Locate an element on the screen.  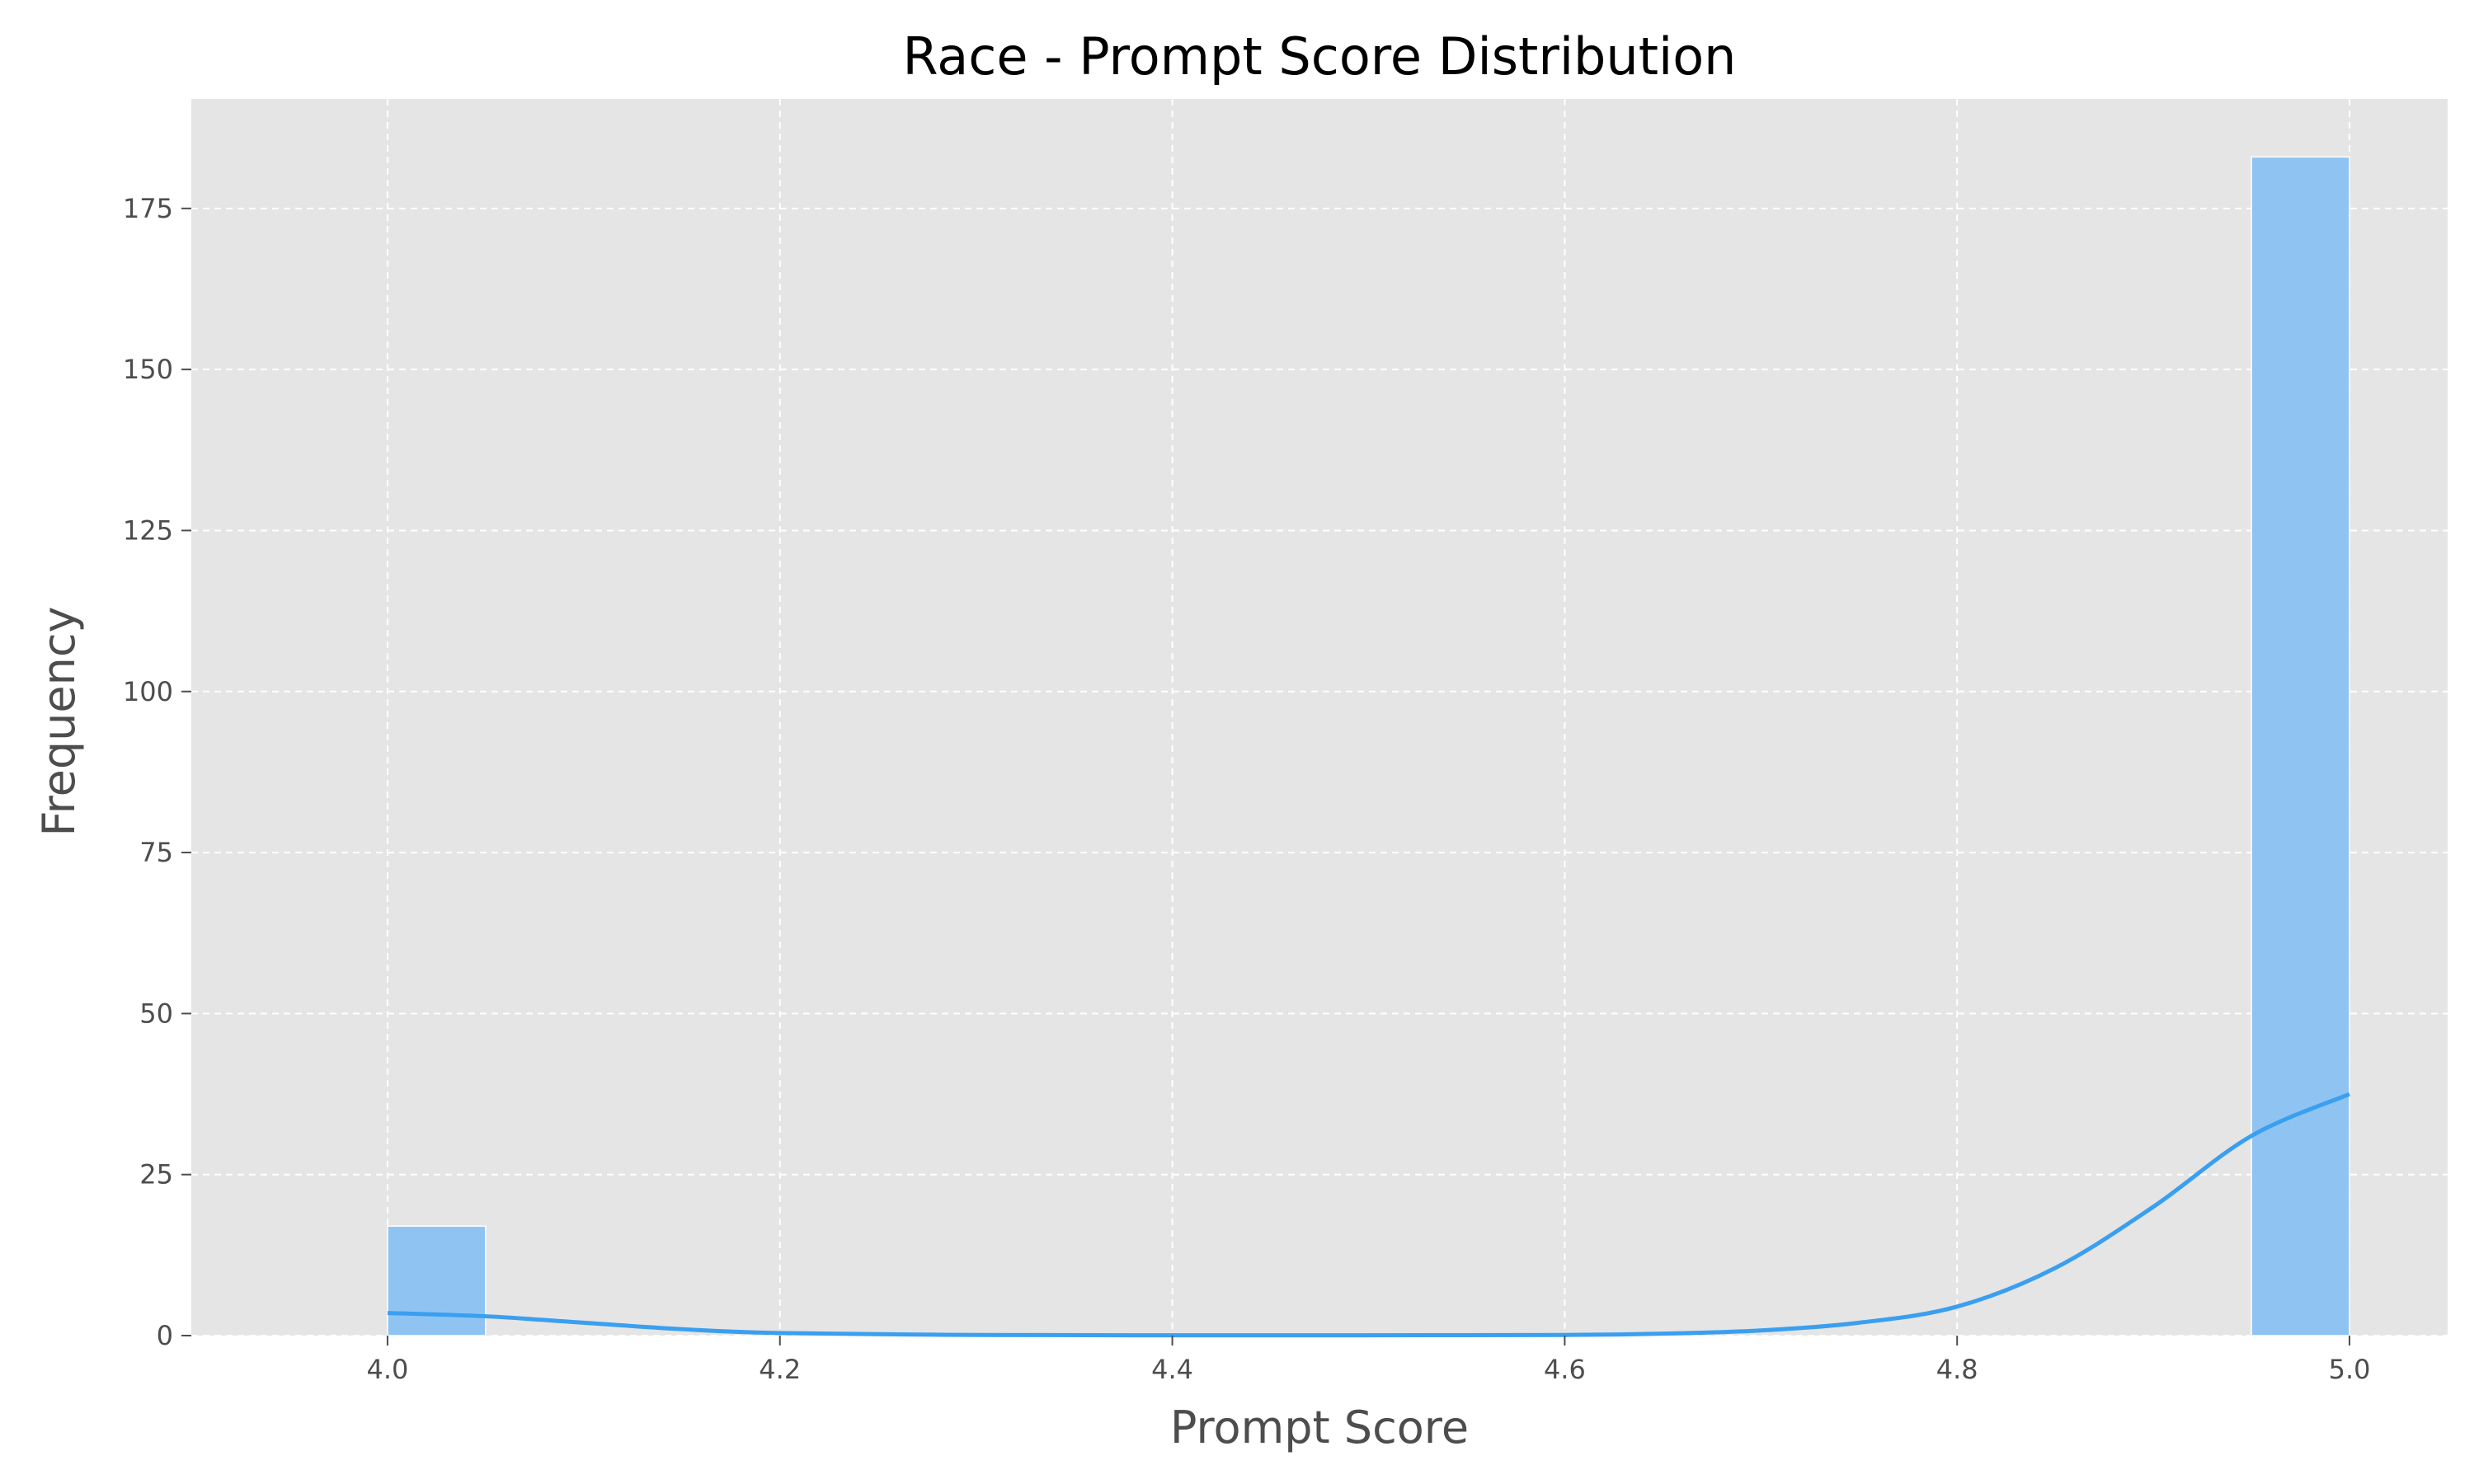
x-tick-label: 4.0 is located at coordinates (387, 1369).